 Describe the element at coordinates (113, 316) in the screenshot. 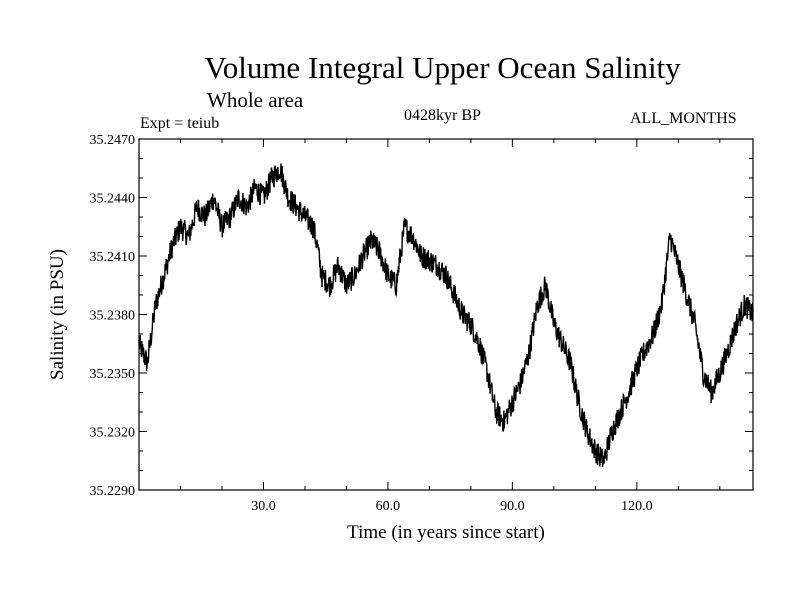

I see `y-tick-label: 35.2380` at that location.